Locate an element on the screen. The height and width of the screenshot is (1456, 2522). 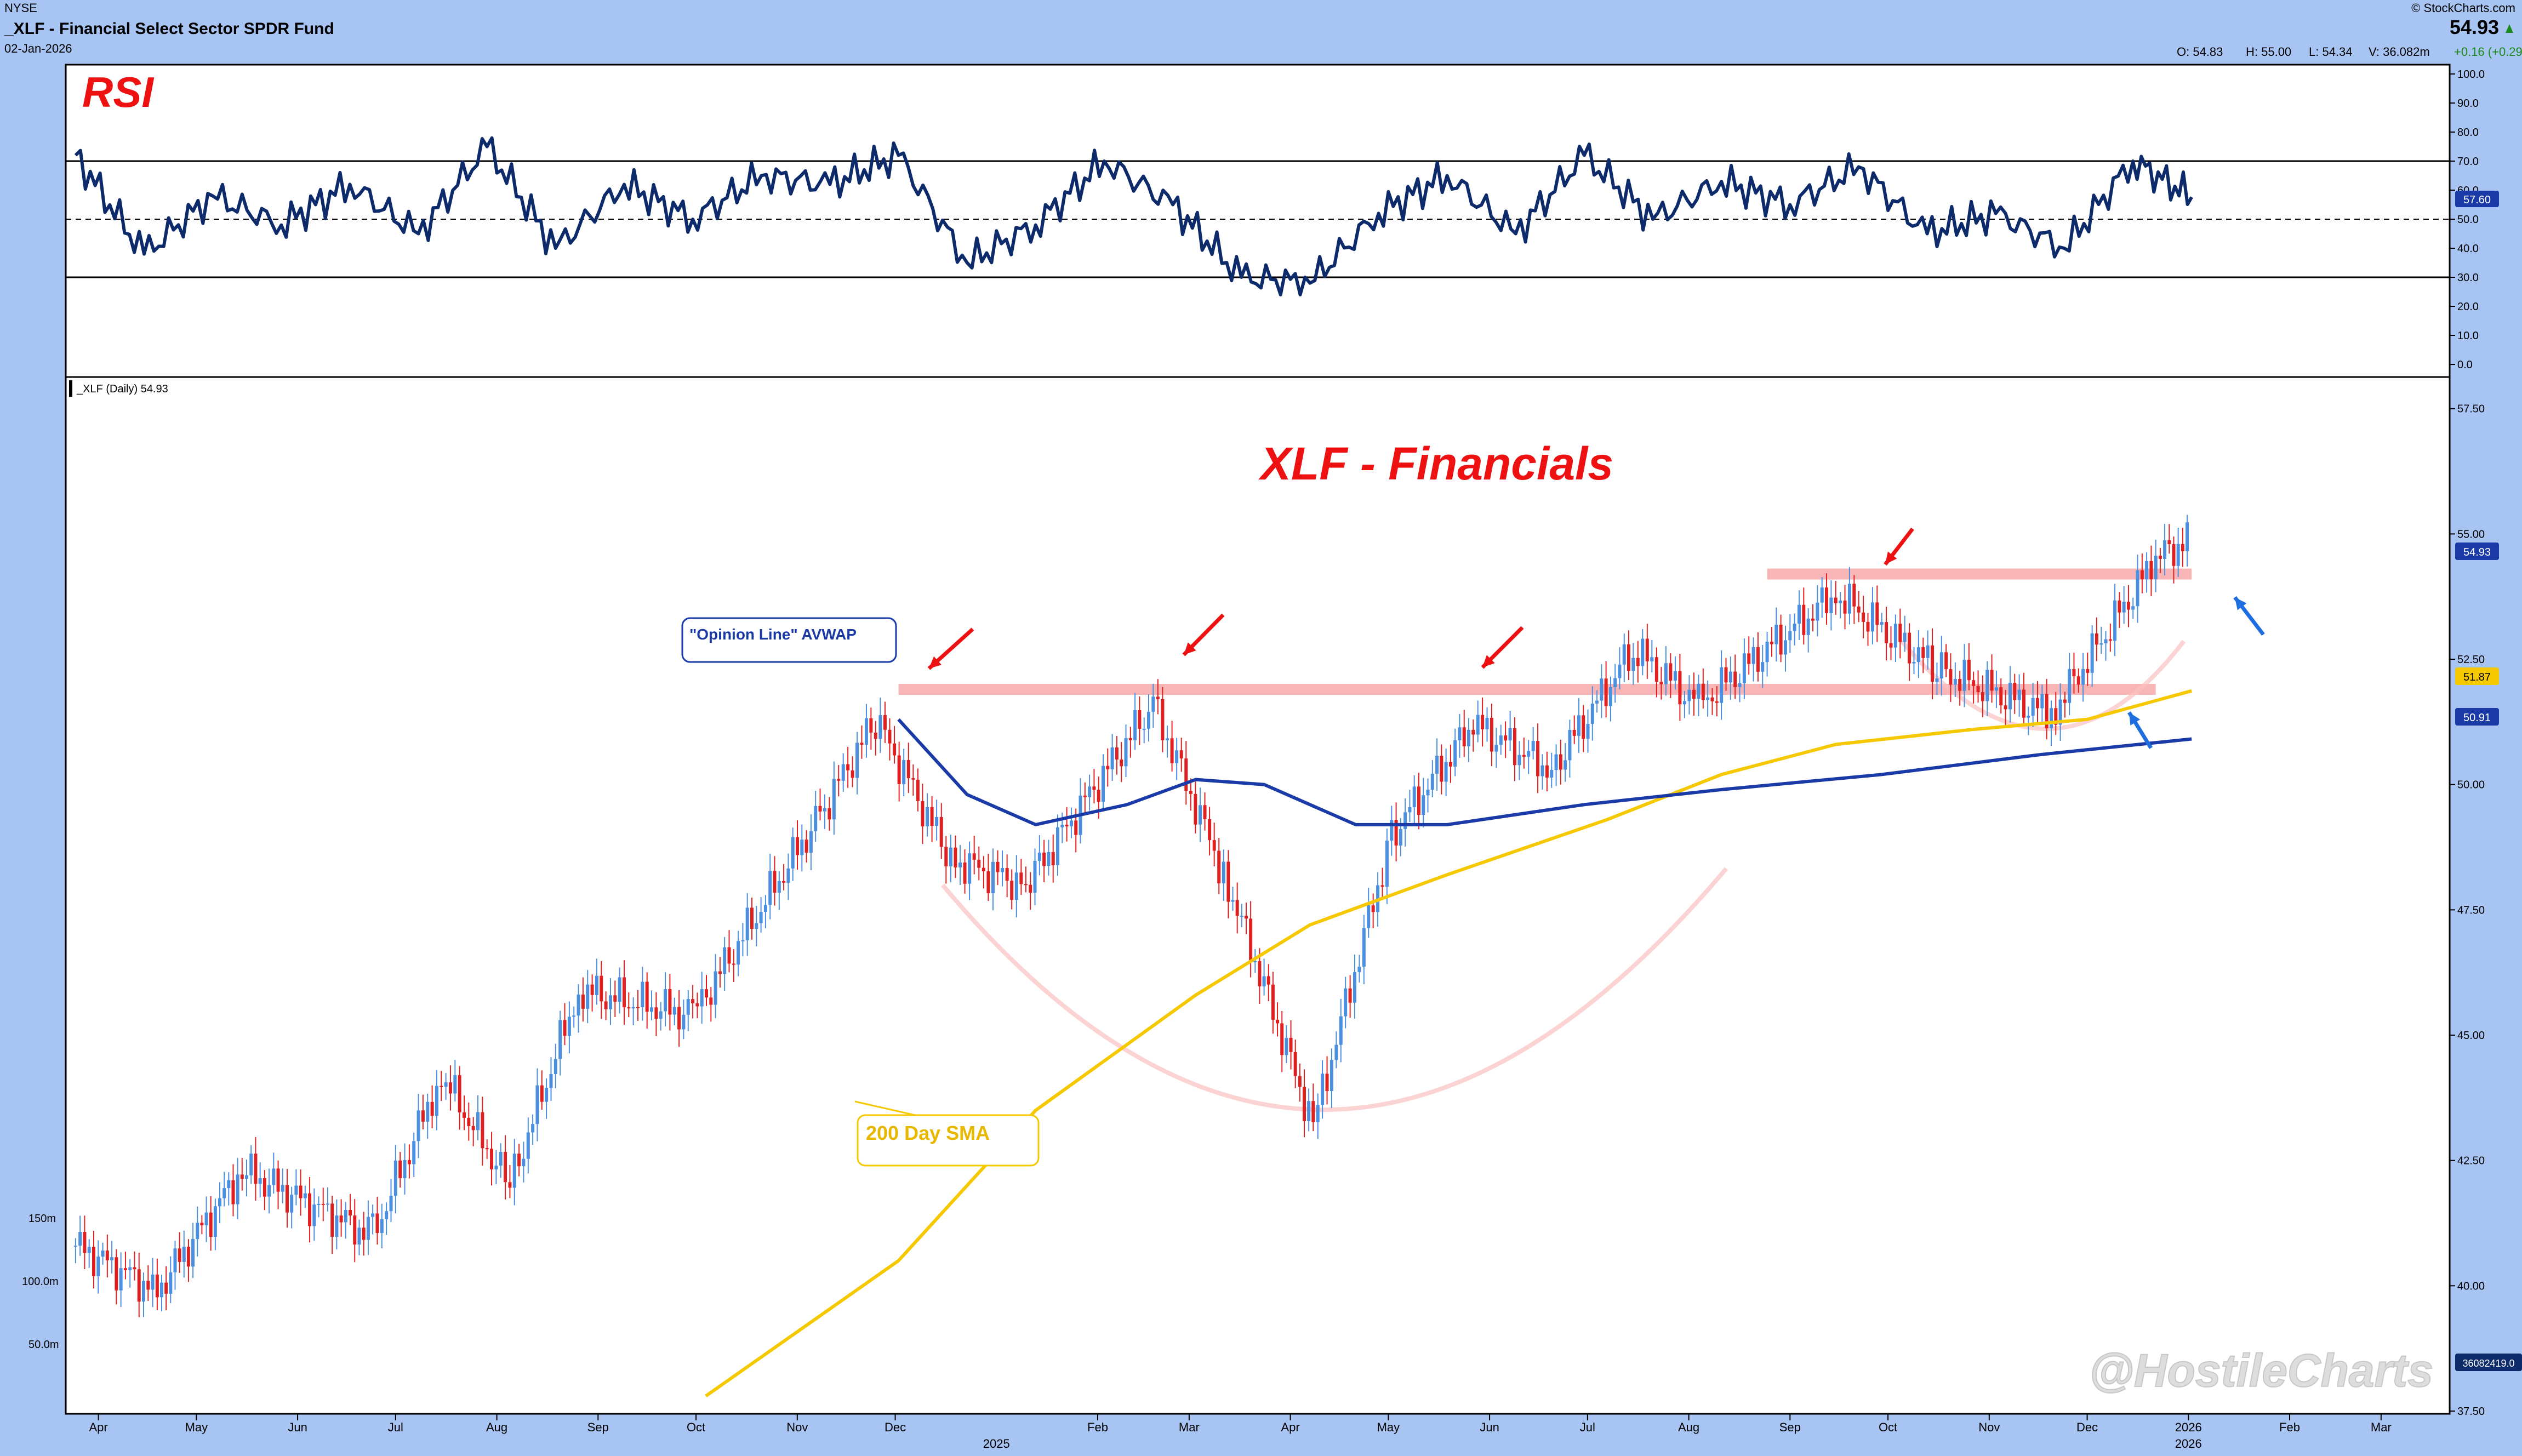
x-tick-label: Jul is located at coordinates (395, 1427).